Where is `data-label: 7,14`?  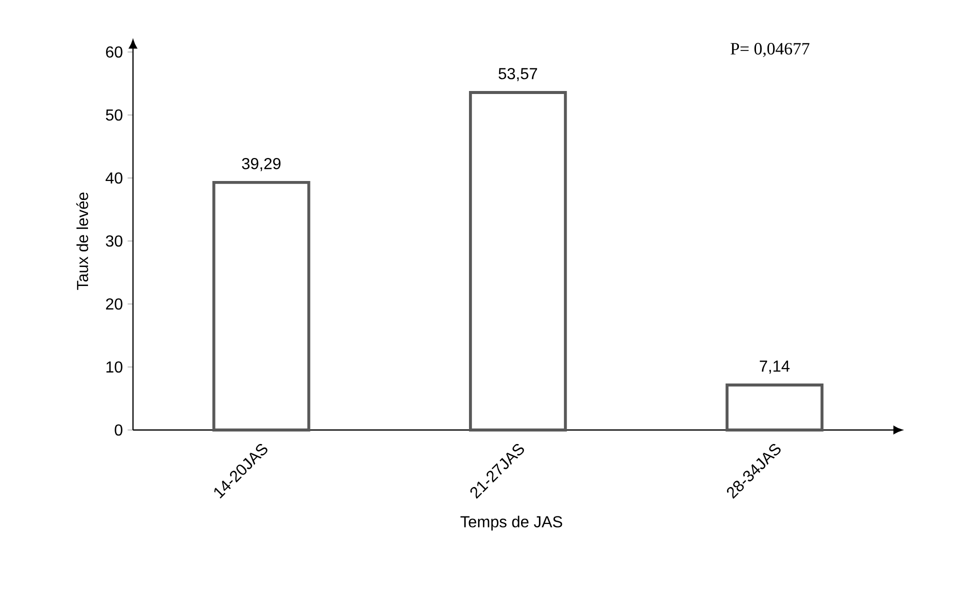
data-label: 7,14 is located at coordinates (775, 367).